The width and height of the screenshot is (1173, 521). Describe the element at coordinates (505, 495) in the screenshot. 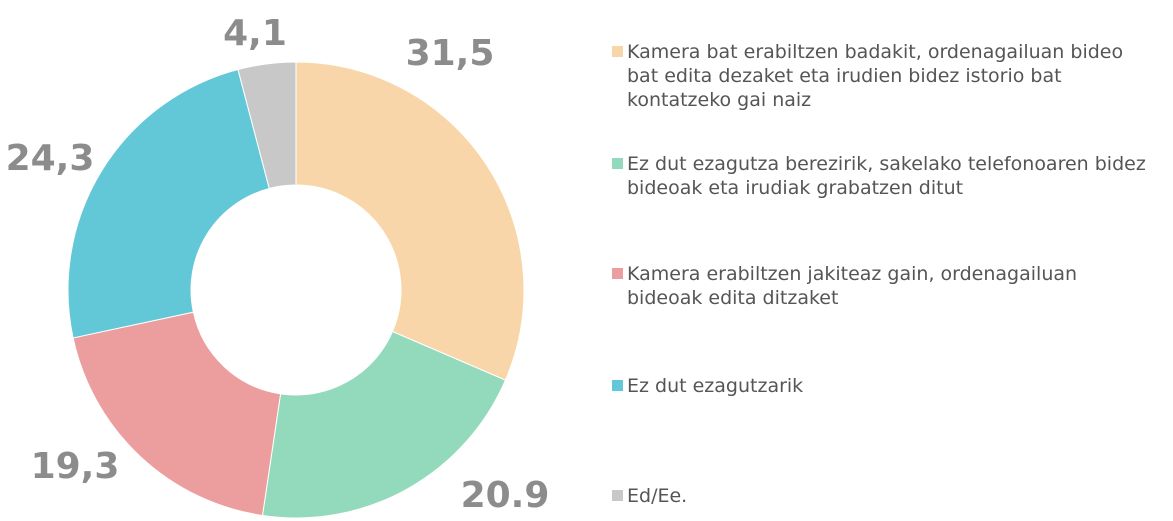

I see `value-label: 20.9` at that location.